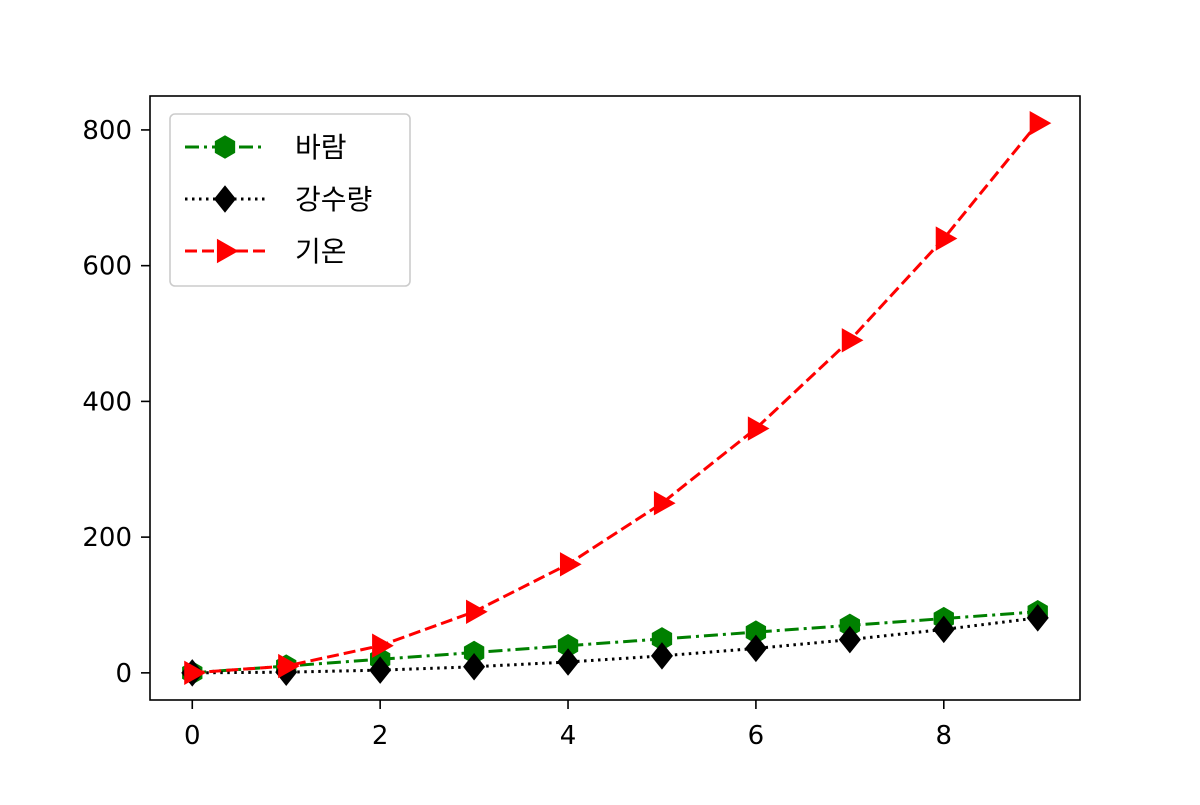 The image size is (1200, 805). What do you see at coordinates (321, 147) in the screenshot?
I see `legend-label: 바람` at bounding box center [321, 147].